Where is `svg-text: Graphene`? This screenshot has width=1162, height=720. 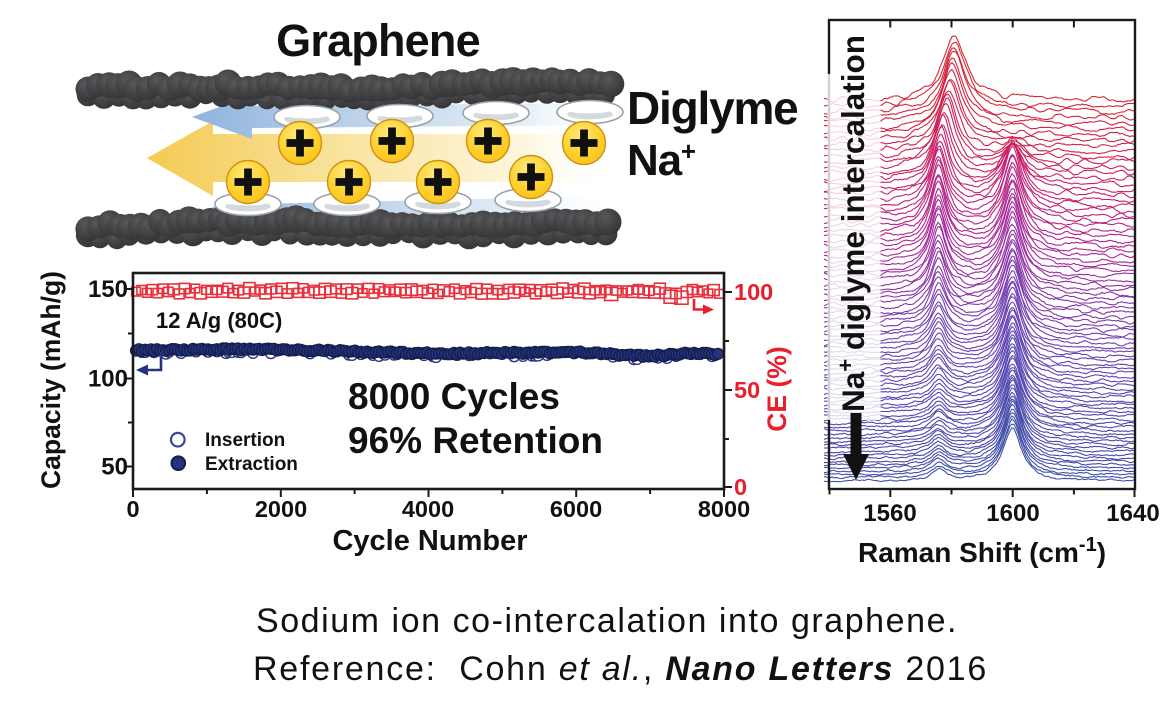
svg-text: Graphene is located at coordinates (378, 40).